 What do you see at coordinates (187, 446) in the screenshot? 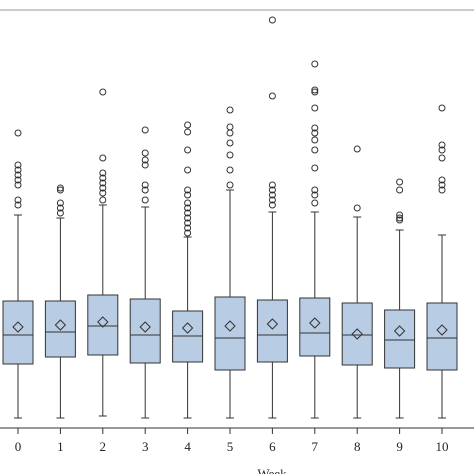
I see `x-tick-label: 4` at bounding box center [187, 446].